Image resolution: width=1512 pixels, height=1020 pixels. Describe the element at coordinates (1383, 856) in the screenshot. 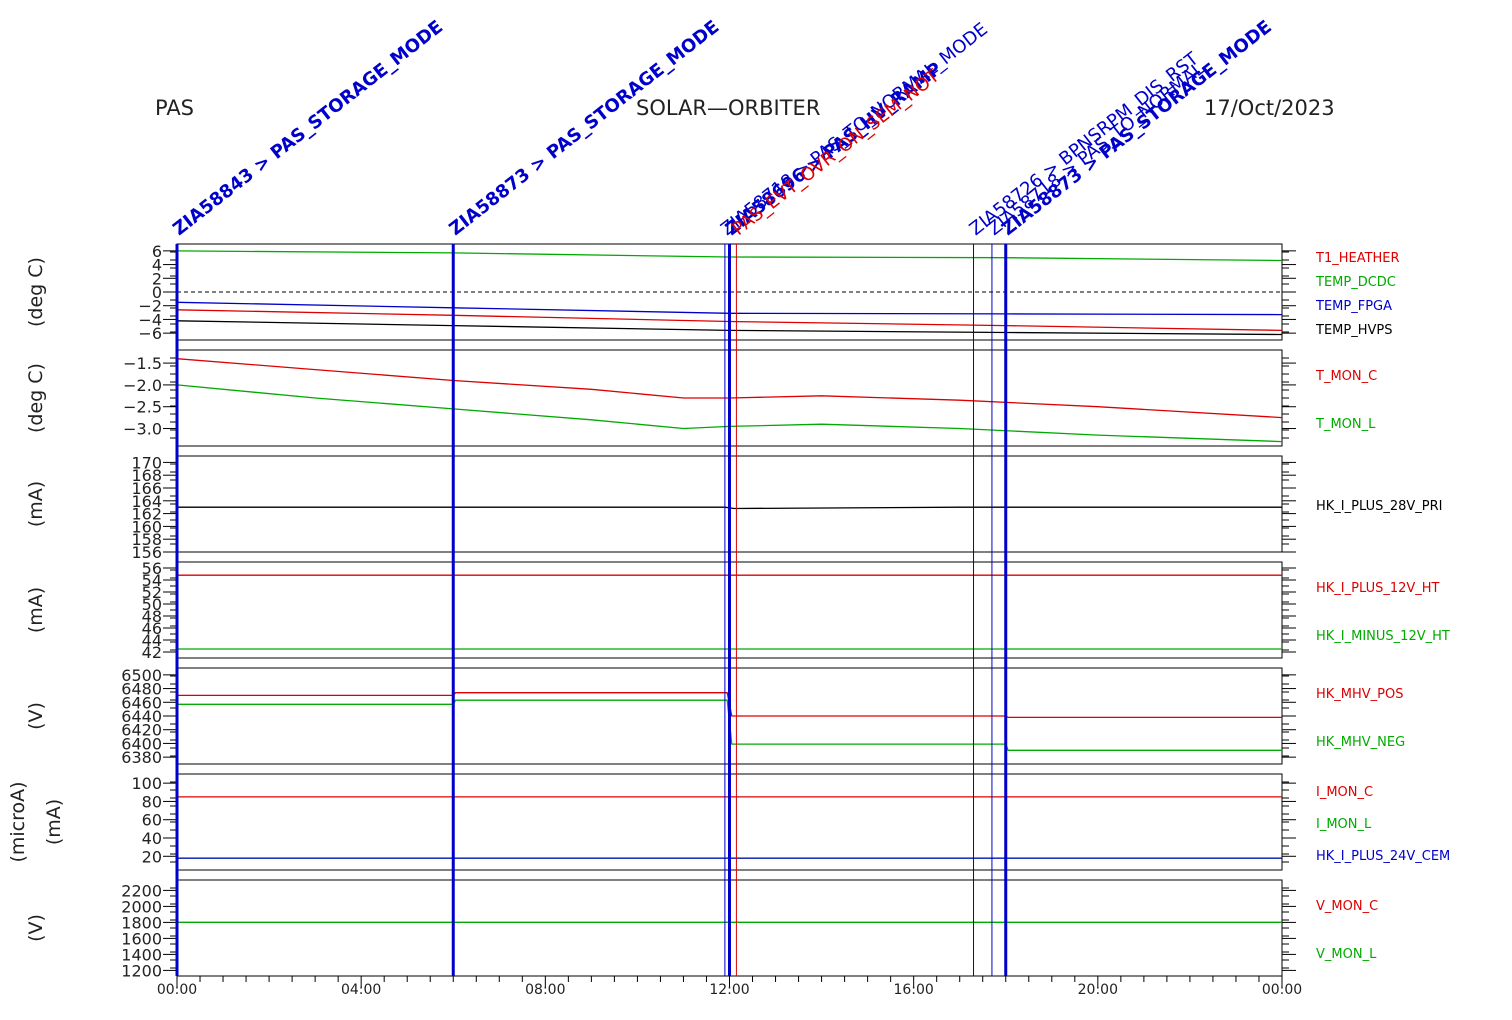

I see `series-label: HK_I_PLUS_24V_CEM` at that location.